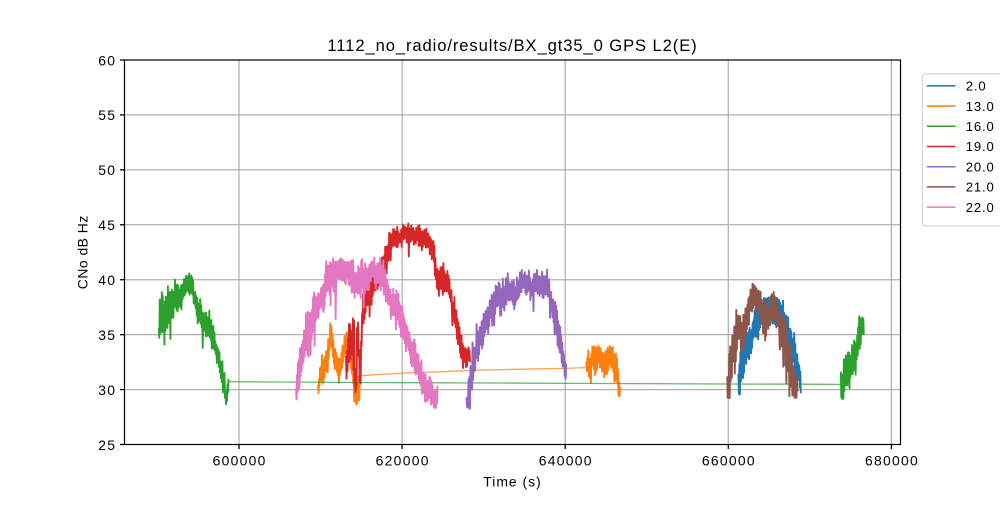 The height and width of the screenshot is (505, 1000). What do you see at coordinates (980, 146) in the screenshot?
I see `svg-text: 19.0` at bounding box center [980, 146].